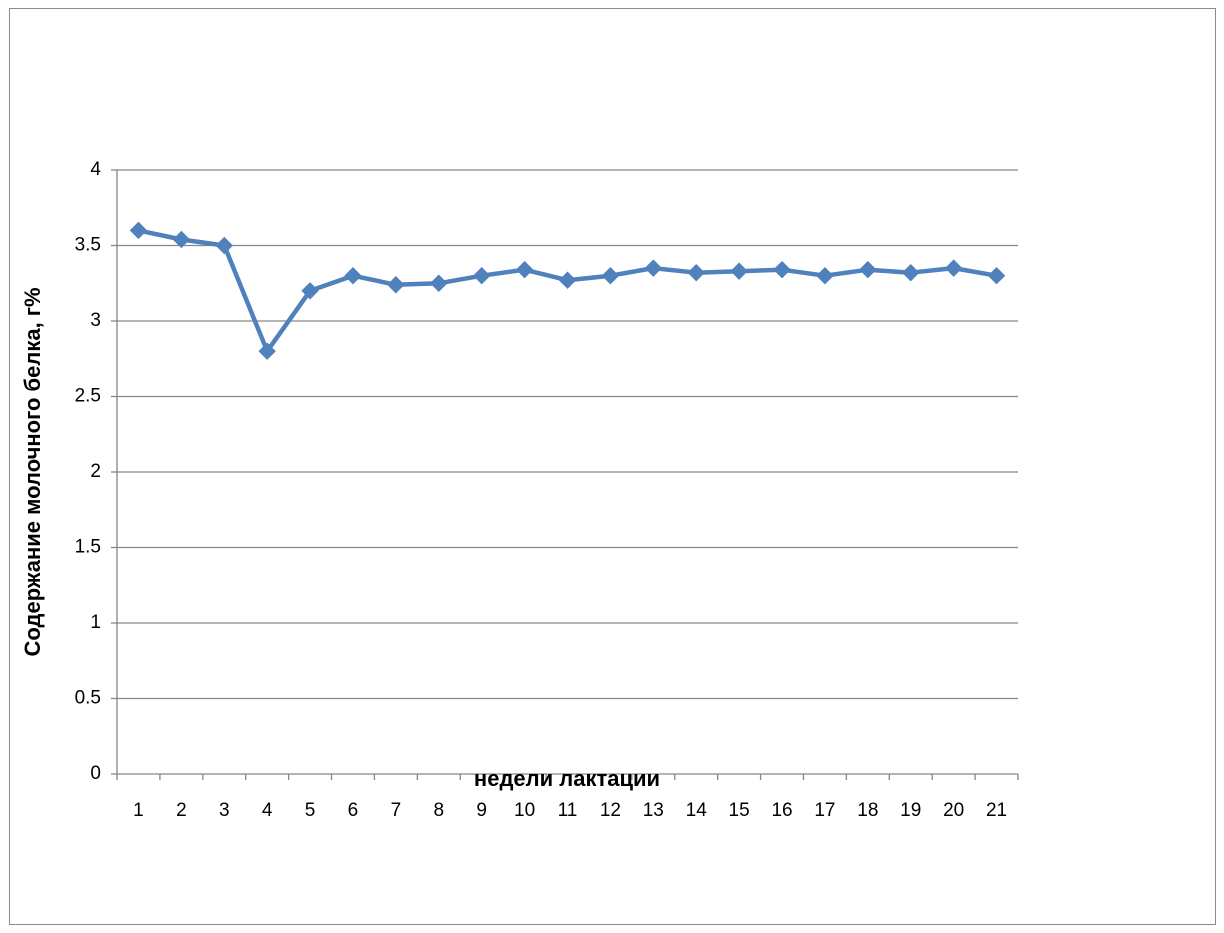 The width and height of the screenshot is (1224, 933). Describe the element at coordinates (481, 810) in the screenshot. I see `x-tick-label: 9` at that location.